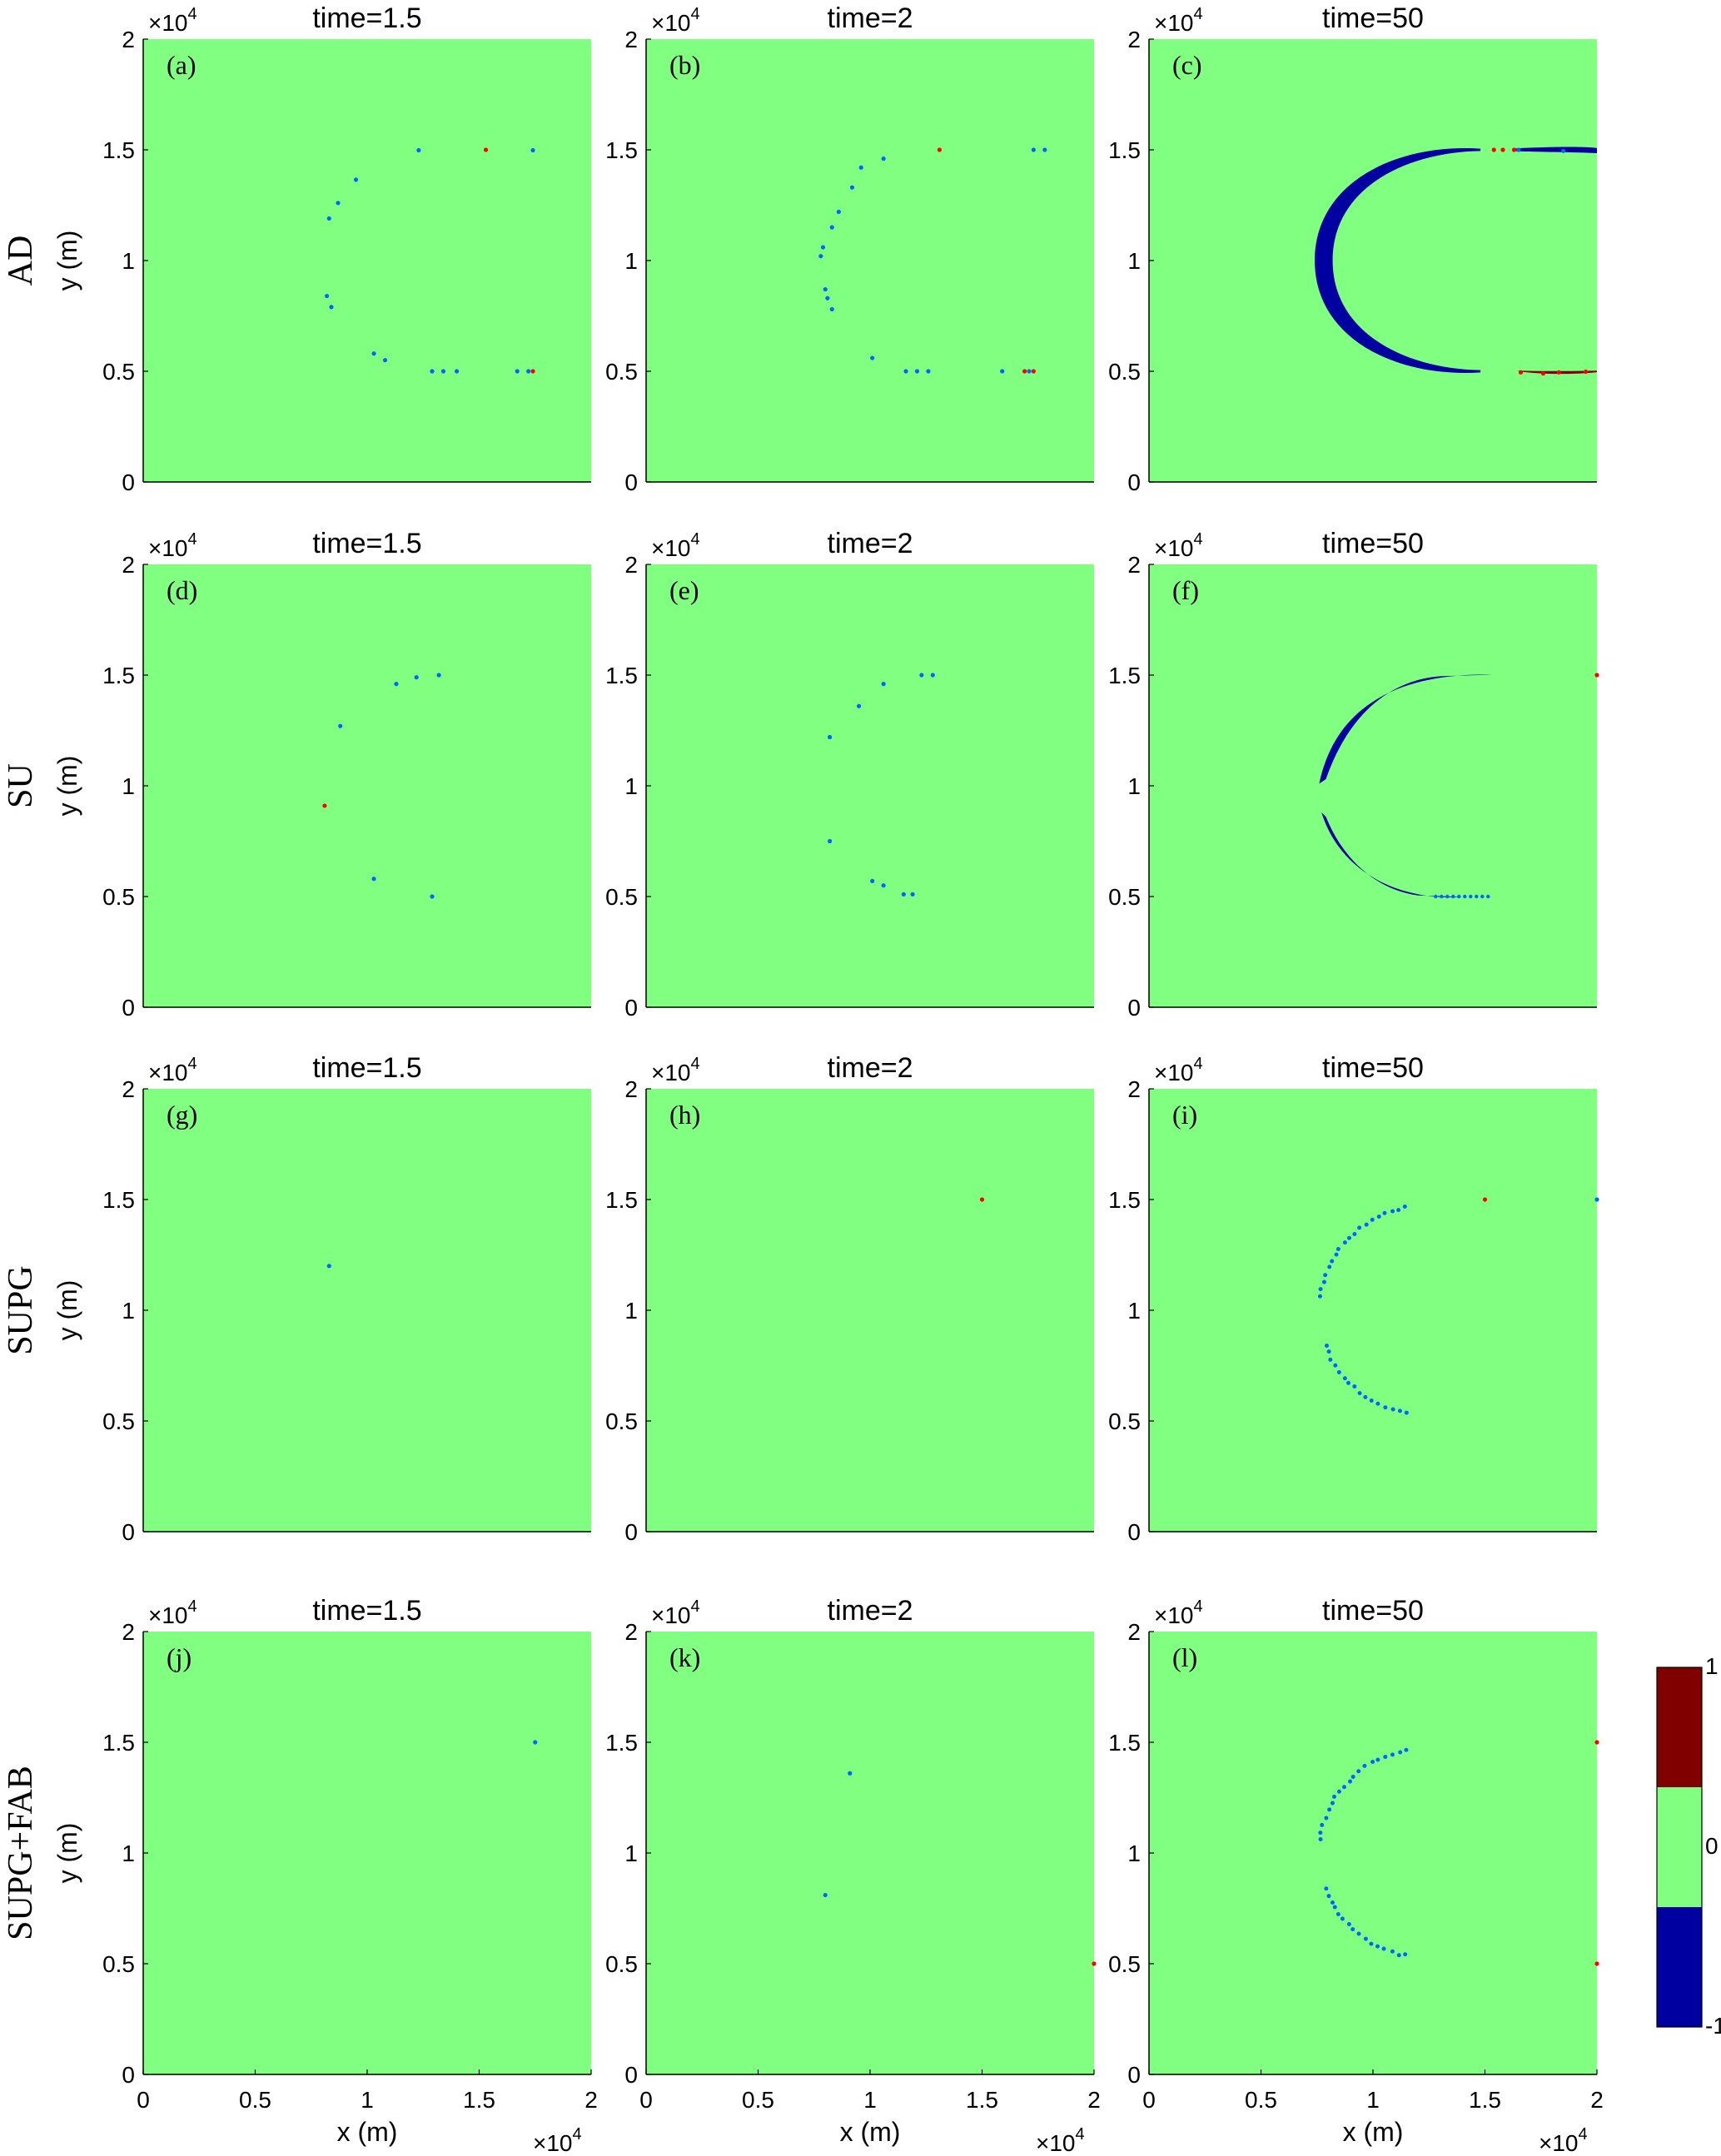 This screenshot has height=2156, width=1721. I want to click on axes: 0 0.5 1 1.5 2 0 0.5 1 1.5 2 x (m) ×104 ×104, so click(1356, 1876).